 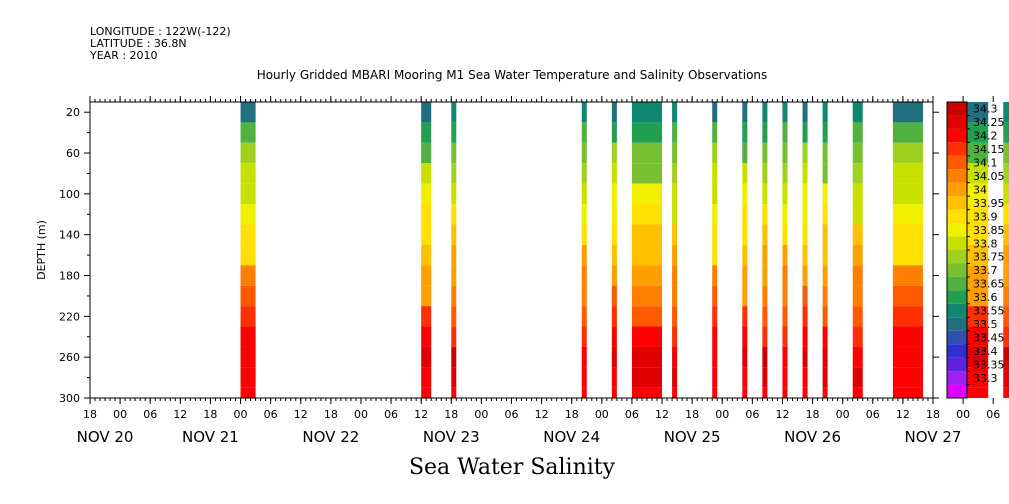 What do you see at coordinates (105, 437) in the screenshot?
I see `x-day-label: NOV 20` at bounding box center [105, 437].